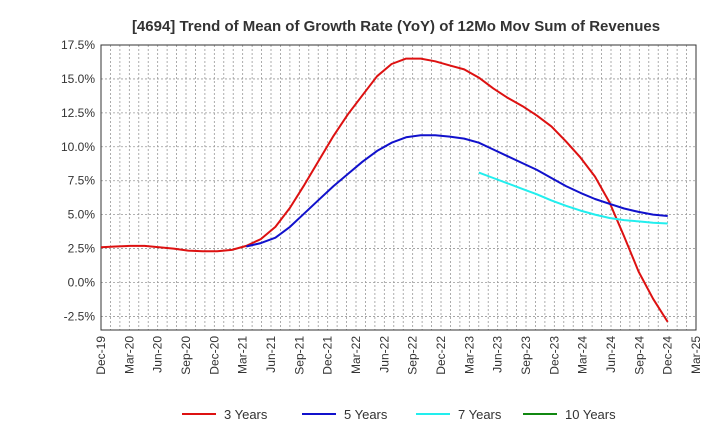 The height and width of the screenshot is (440, 720). What do you see at coordinates (573, 198) in the screenshot?
I see `series-line-7-years` at bounding box center [573, 198].